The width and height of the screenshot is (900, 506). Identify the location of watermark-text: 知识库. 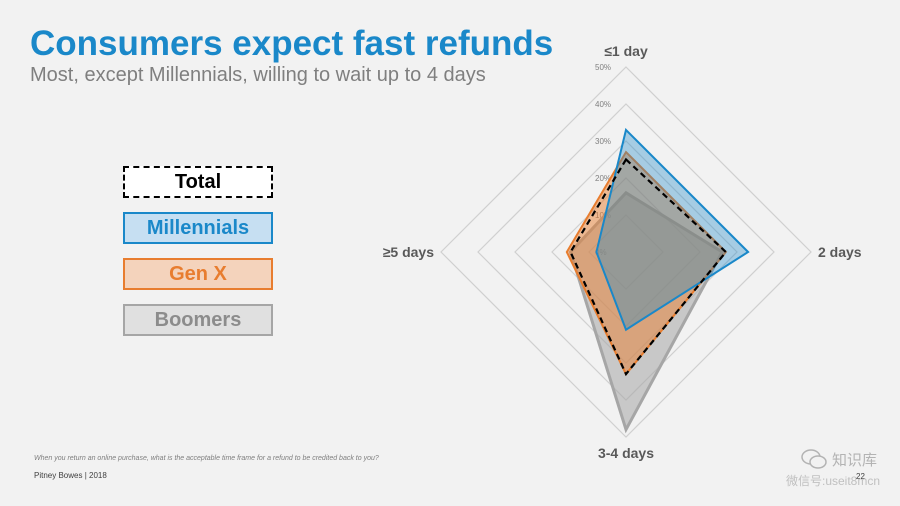
(855, 460).